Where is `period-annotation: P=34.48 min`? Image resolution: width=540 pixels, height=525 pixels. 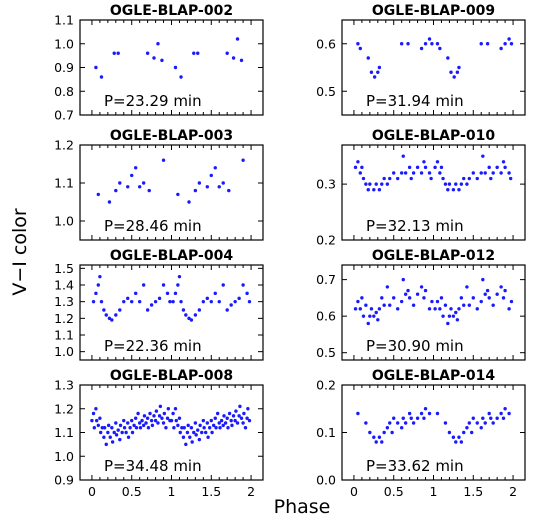
period-annotation: P=34.48 min is located at coordinates (153, 466).